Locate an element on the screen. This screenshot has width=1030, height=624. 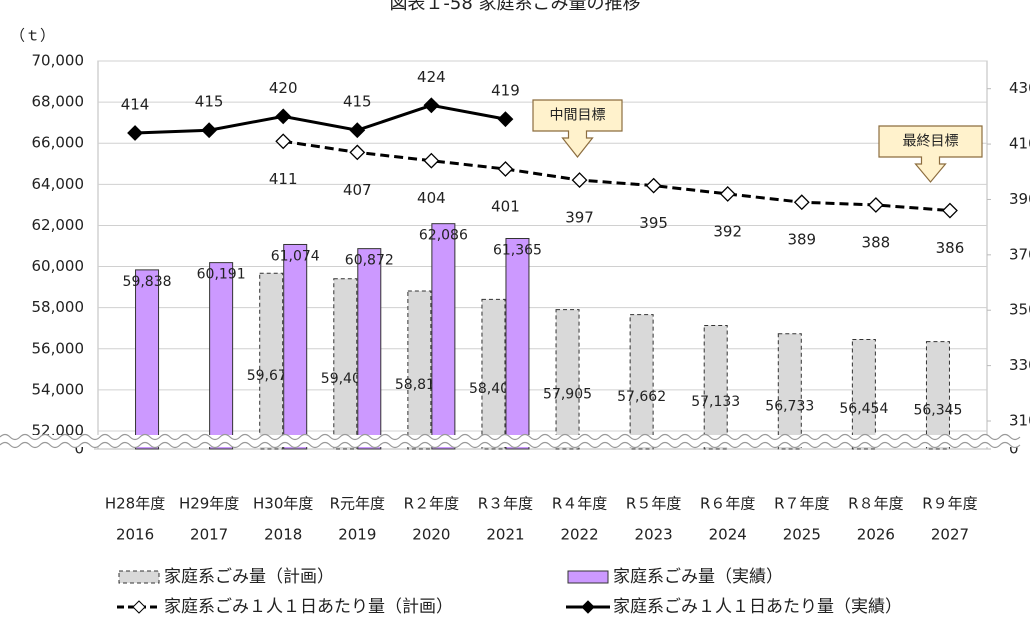
y2-tick-label: 350 is located at coordinates (1019, 310).